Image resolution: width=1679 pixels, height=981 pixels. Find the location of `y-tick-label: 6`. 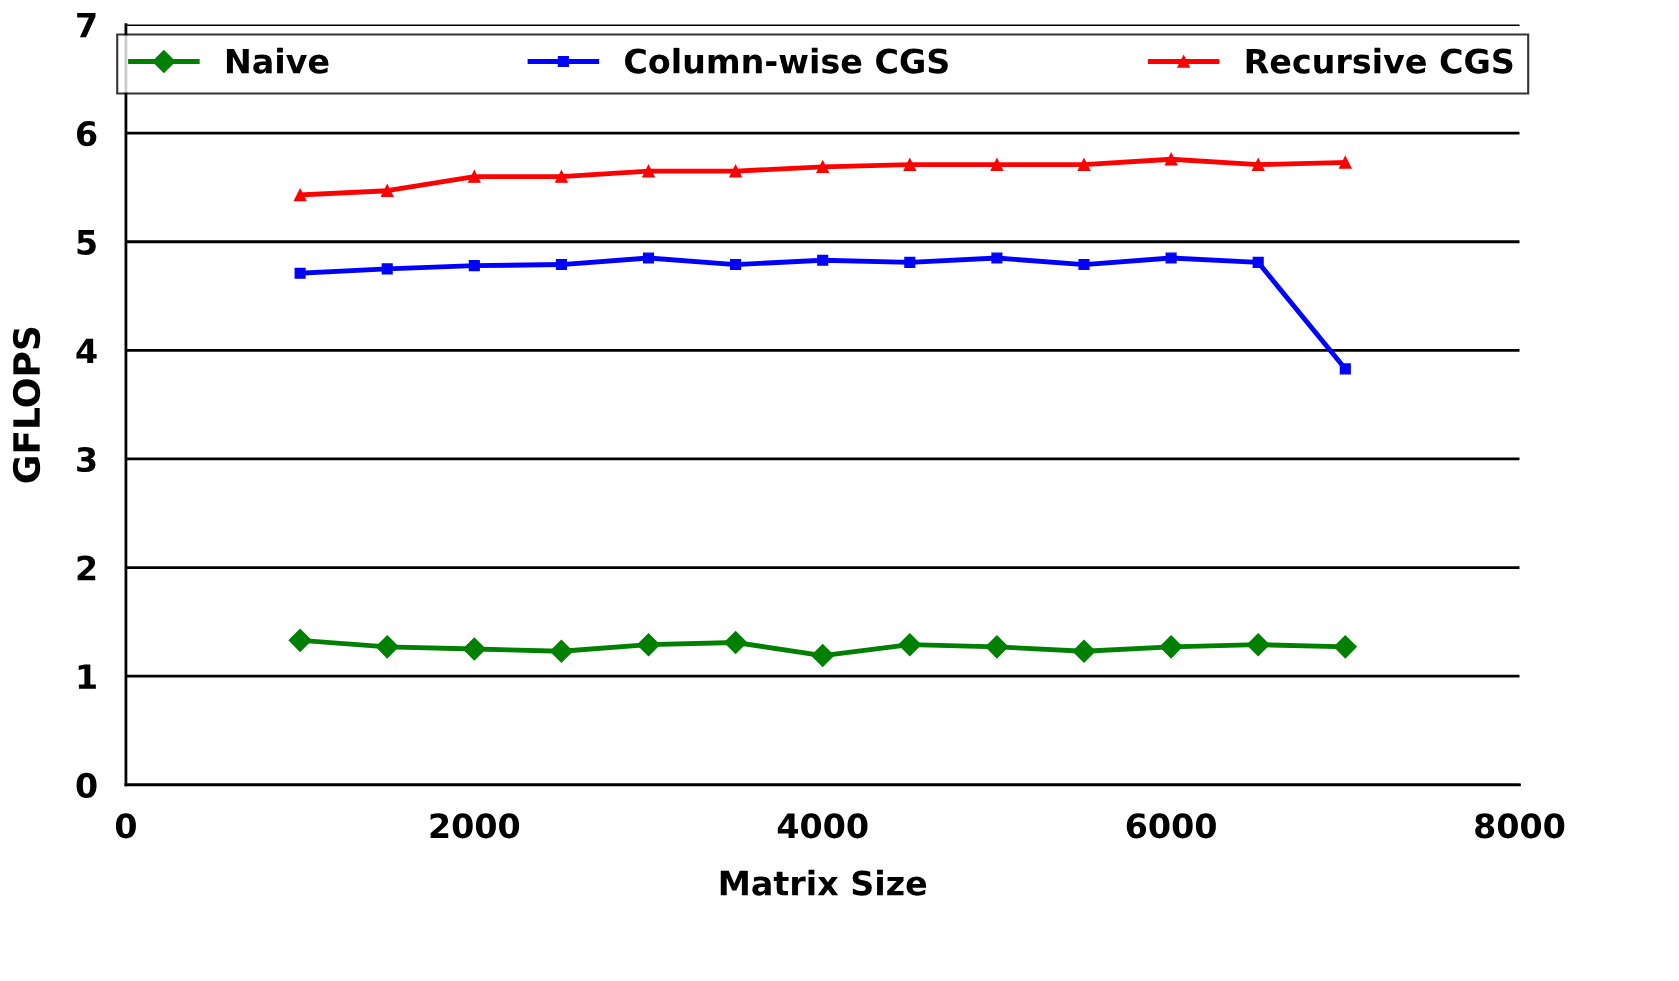

y-tick-label: 6 is located at coordinates (87, 134).